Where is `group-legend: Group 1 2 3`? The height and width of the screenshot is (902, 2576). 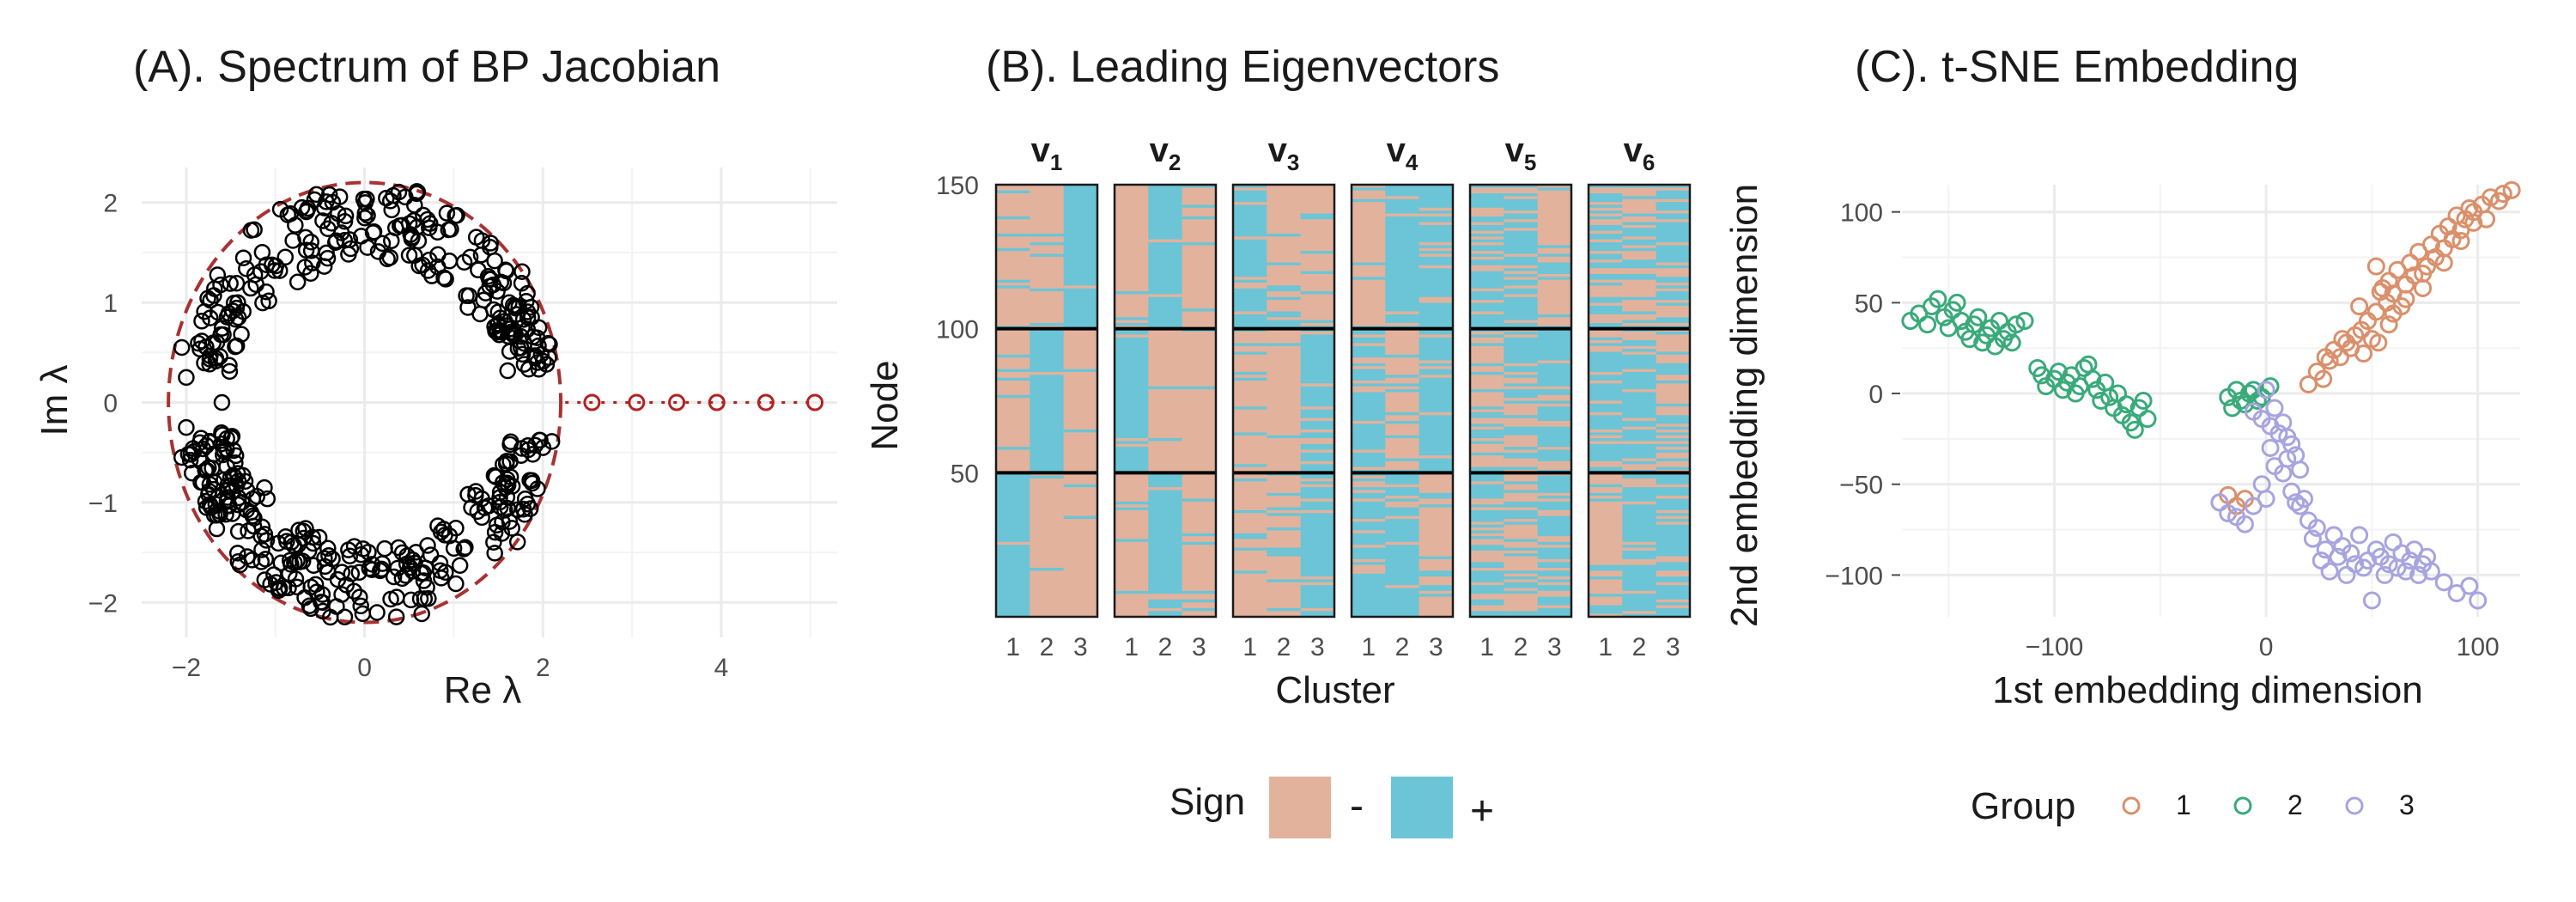 group-legend: Group 1 2 3 is located at coordinates (2193, 806).